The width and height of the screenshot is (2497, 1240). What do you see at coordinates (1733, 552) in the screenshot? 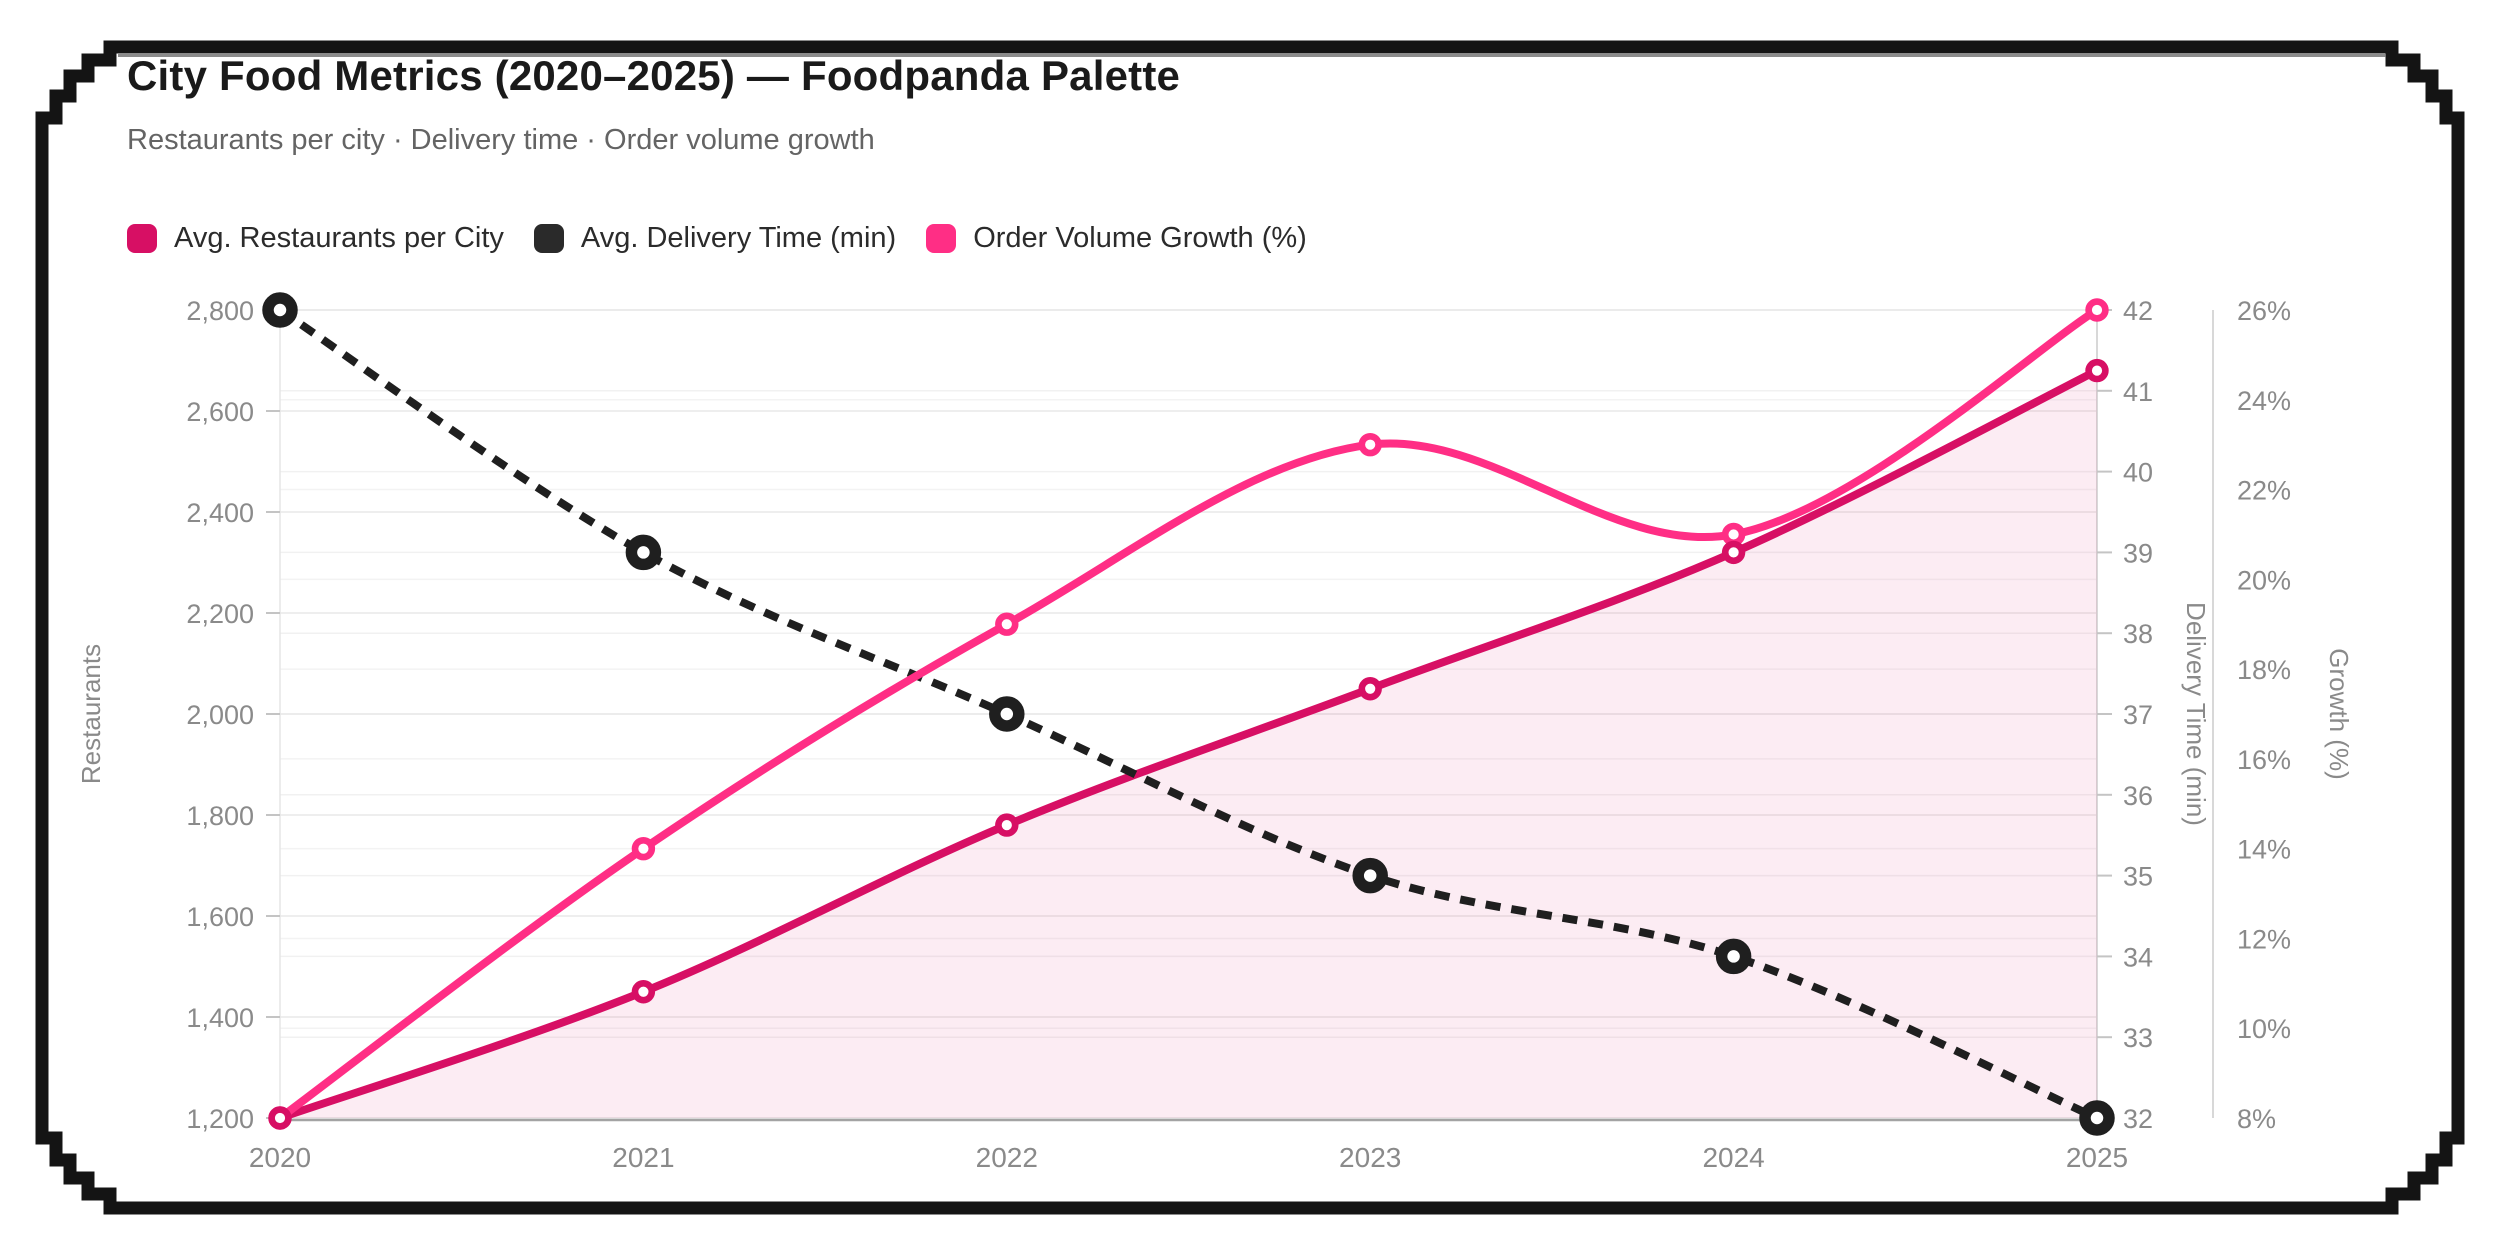
I see `marker-restaurants-2024` at bounding box center [1733, 552].